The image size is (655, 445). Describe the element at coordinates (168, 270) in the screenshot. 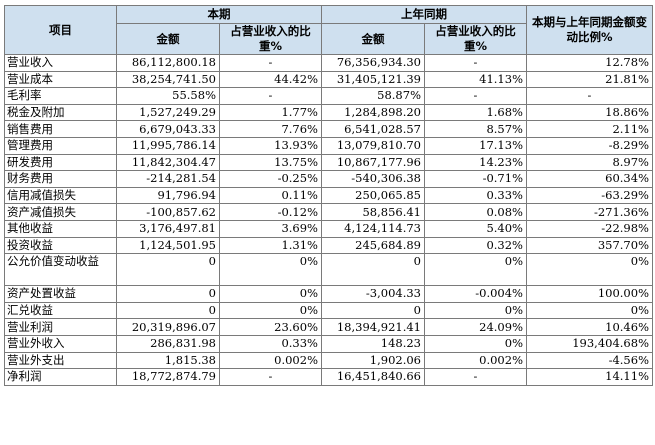

I see `current-amount-cell: 0` at that location.